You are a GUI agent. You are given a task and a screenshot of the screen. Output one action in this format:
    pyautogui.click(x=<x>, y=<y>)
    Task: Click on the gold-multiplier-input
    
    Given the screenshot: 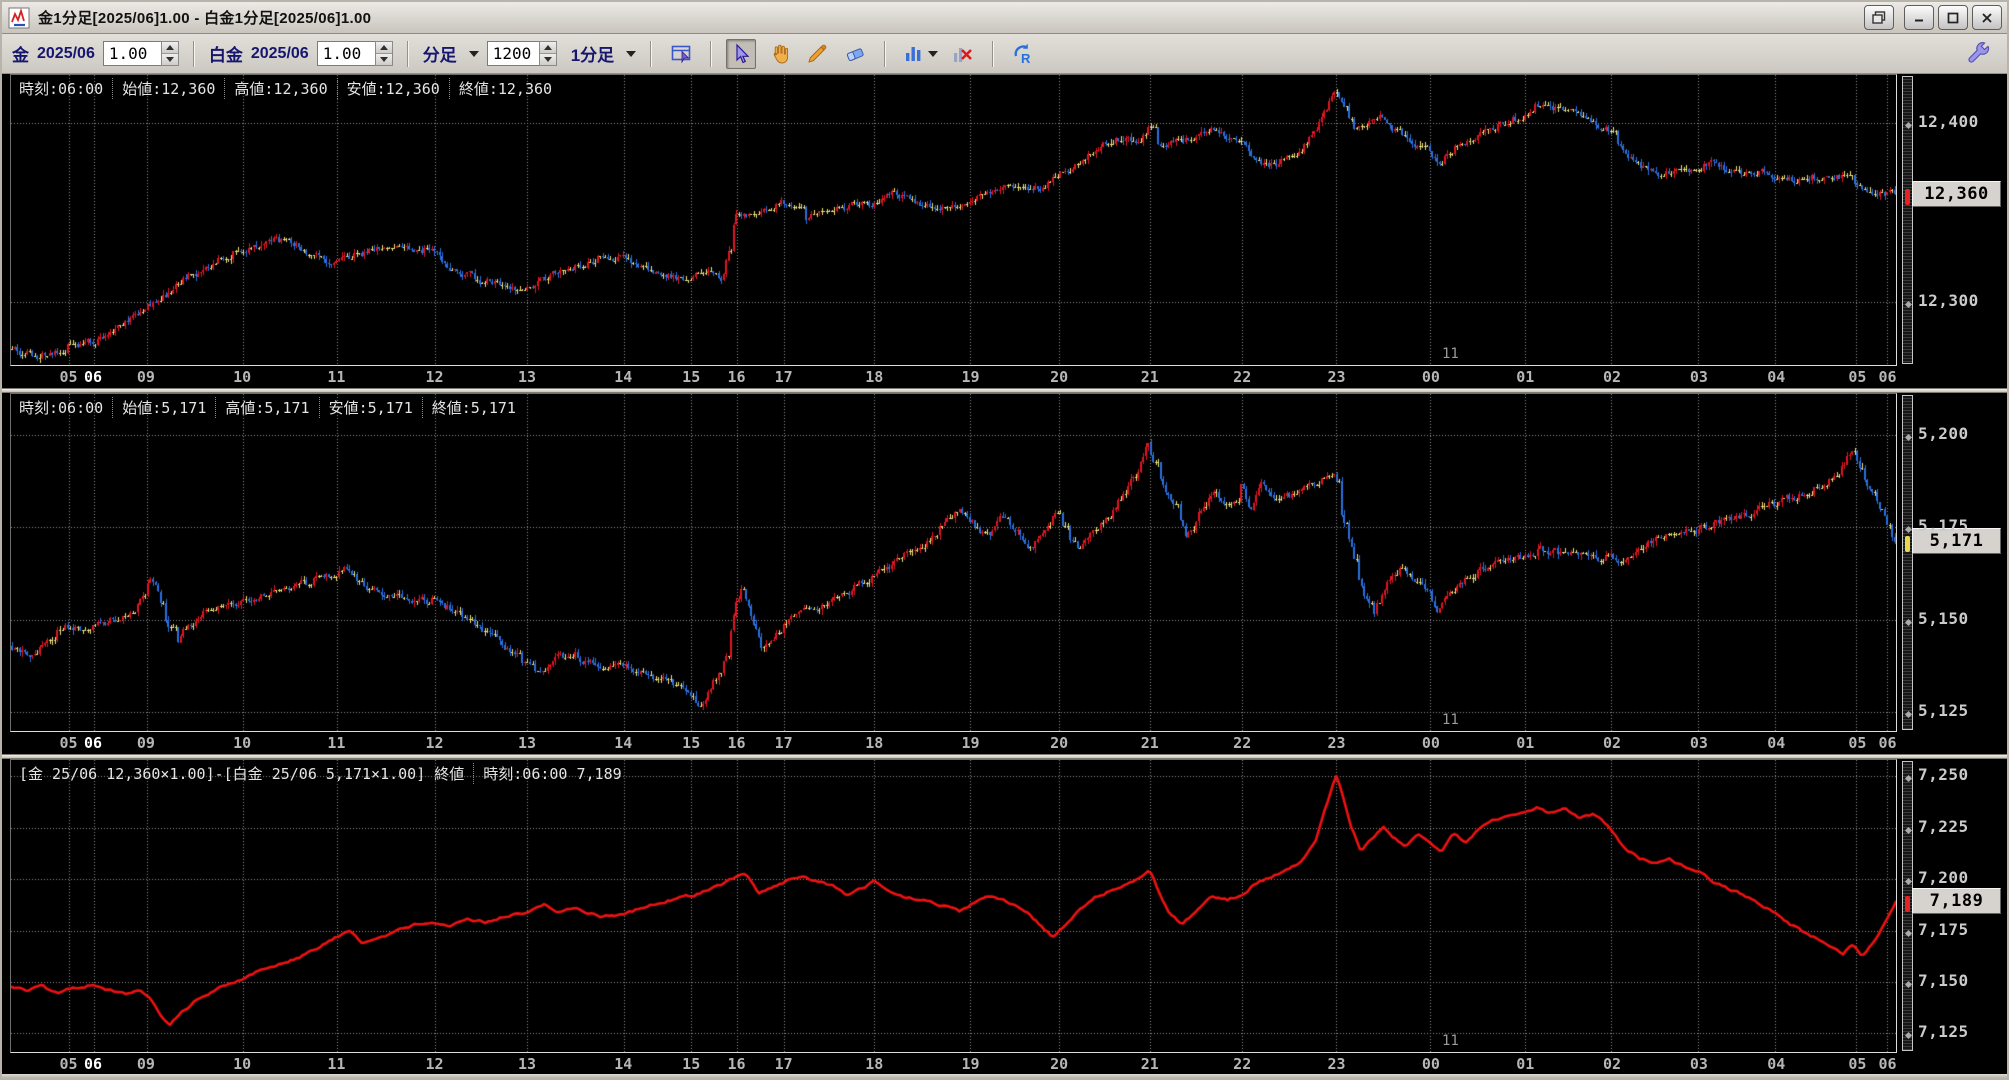 What is the action you would take?
    pyautogui.click(x=131, y=53)
    